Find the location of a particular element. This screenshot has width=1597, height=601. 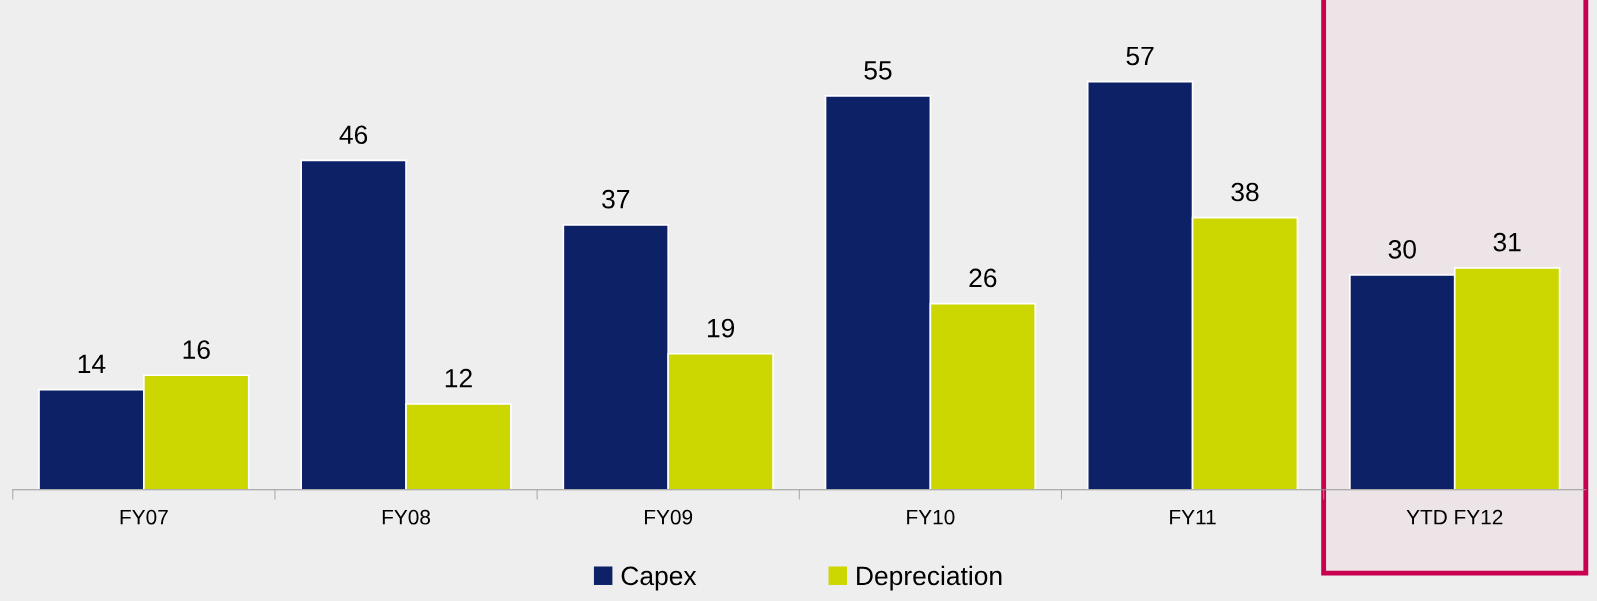

data-label: 55 is located at coordinates (878, 70).